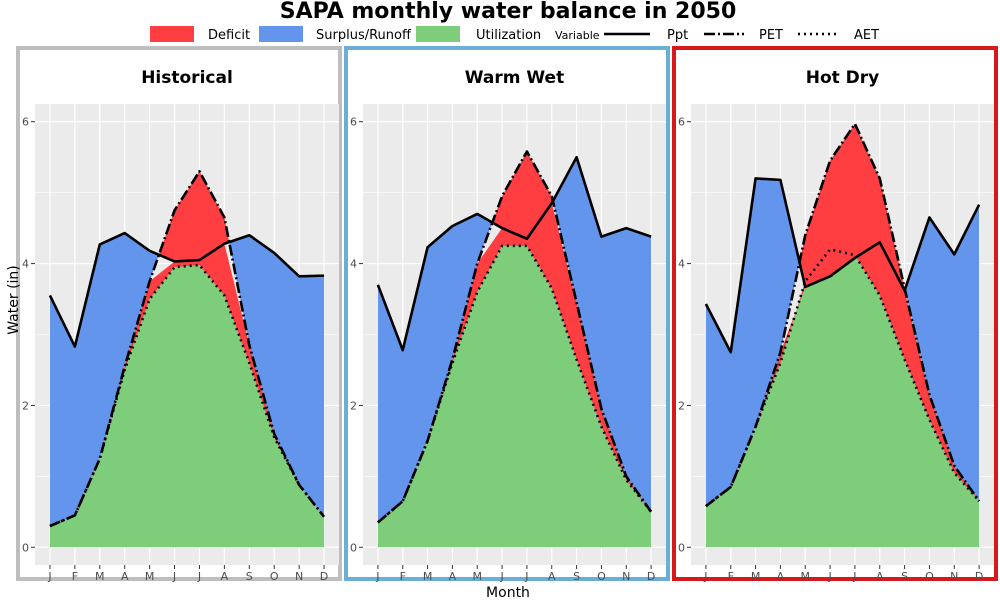  Describe the element at coordinates (576, 576) in the screenshot. I see `x-tick-label-1-8: S` at that location.